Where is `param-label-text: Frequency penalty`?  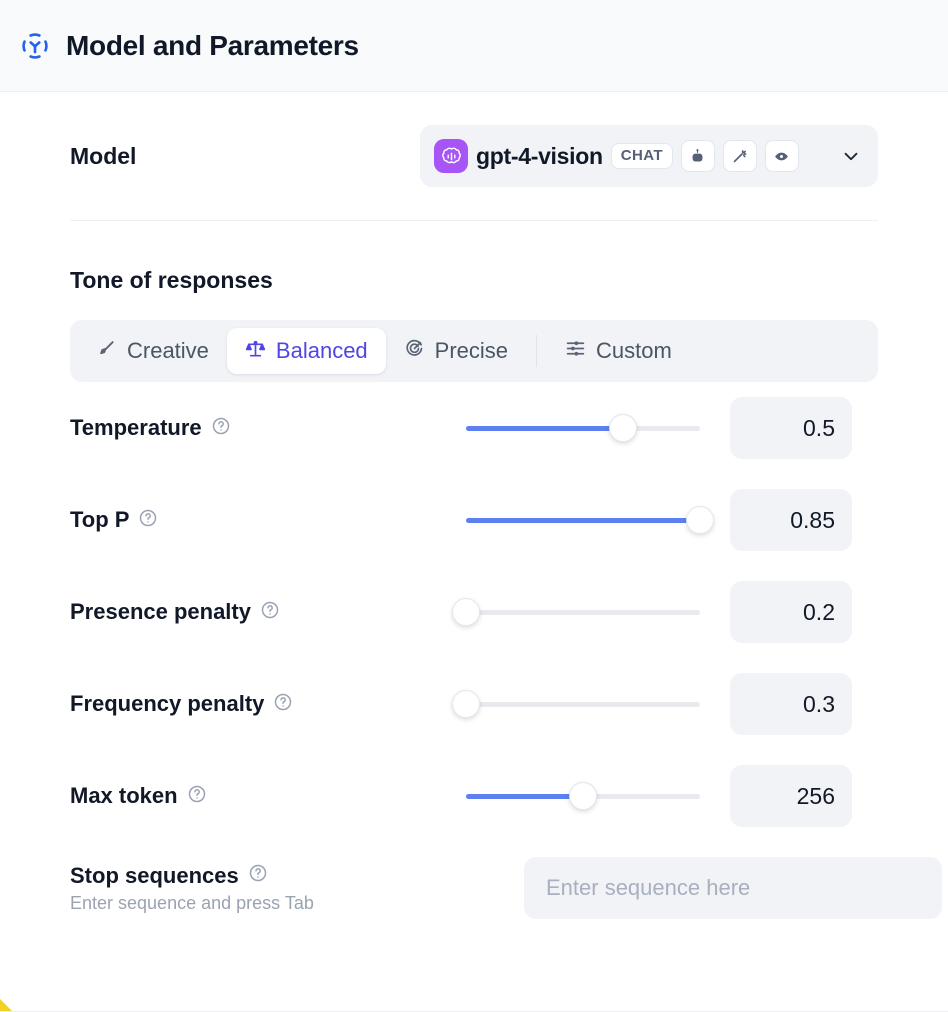 param-label-text: Frequency penalty is located at coordinates (167, 703).